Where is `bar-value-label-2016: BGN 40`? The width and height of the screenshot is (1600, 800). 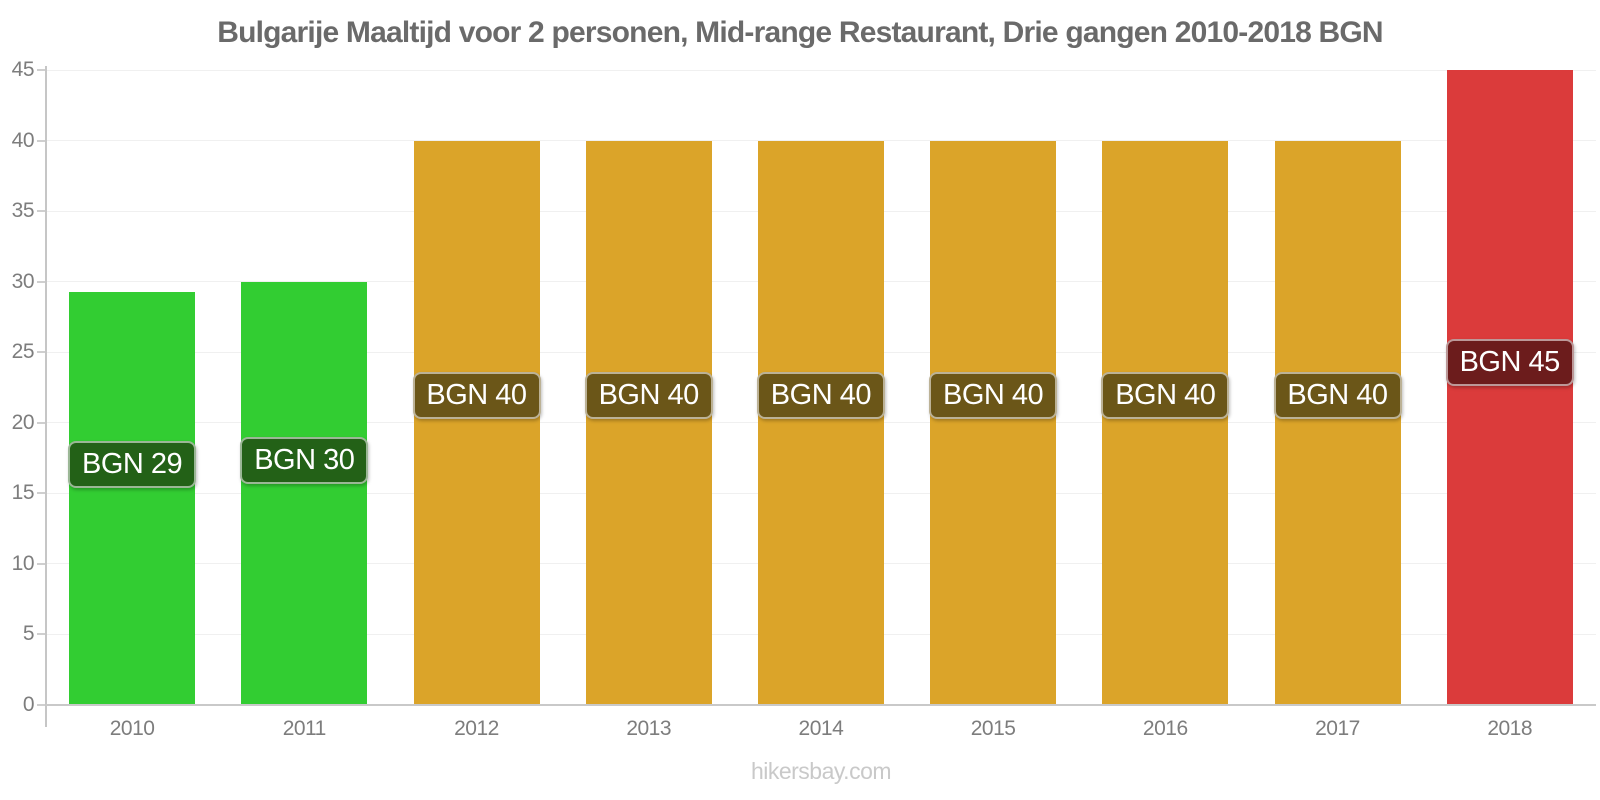 bar-value-label-2016: BGN 40 is located at coordinates (1165, 395).